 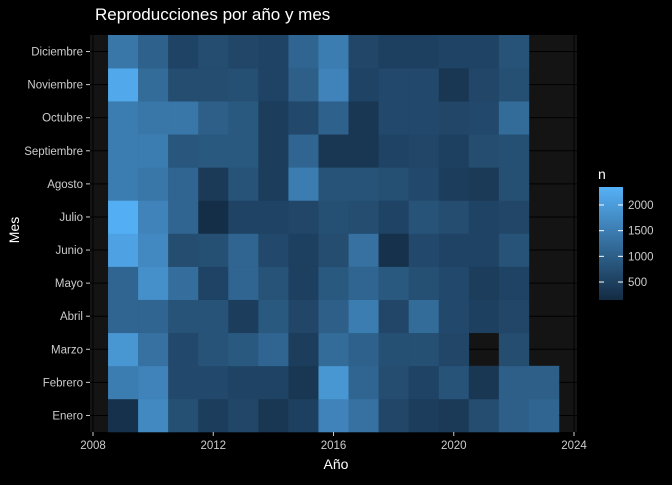 What do you see at coordinates (641, 206) in the screenshot?
I see `legend-tick-label: 2000` at bounding box center [641, 206].